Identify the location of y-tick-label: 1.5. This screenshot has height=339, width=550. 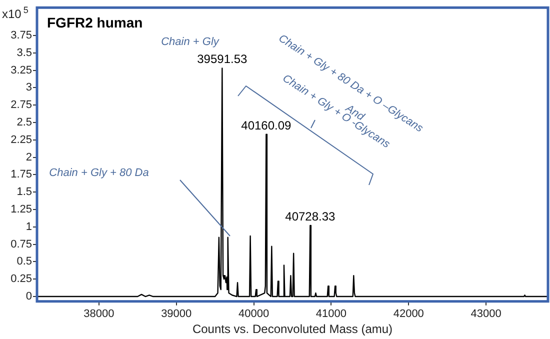
(24, 192).